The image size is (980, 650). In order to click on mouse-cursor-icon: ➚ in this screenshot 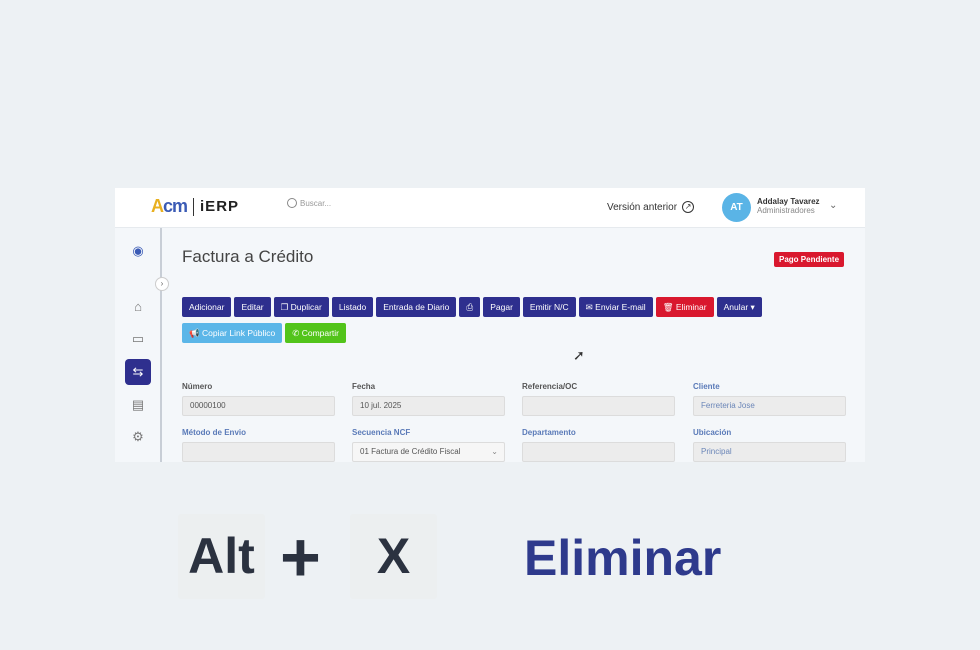, I will do `click(579, 355)`.